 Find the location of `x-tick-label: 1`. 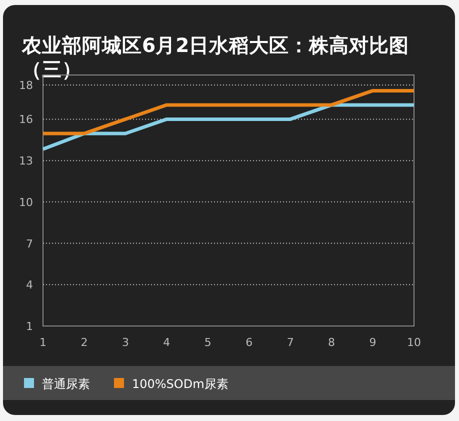

x-tick-label: 1 is located at coordinates (43, 342).